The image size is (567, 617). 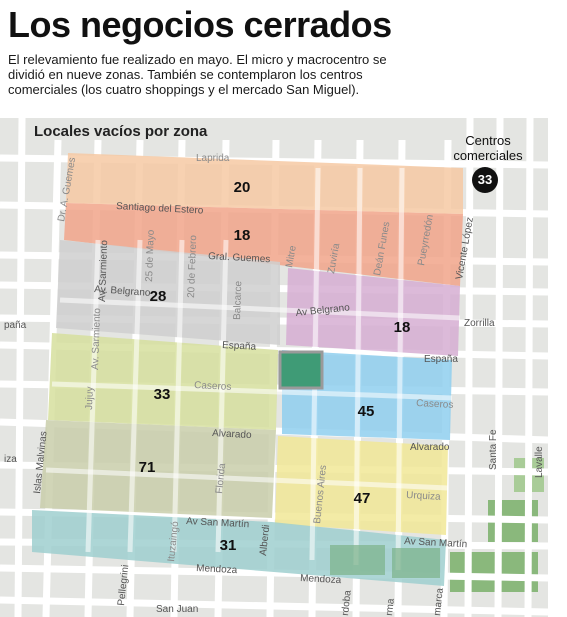 I want to click on street-label-balcarce: Balcarce, so click(x=238, y=300).